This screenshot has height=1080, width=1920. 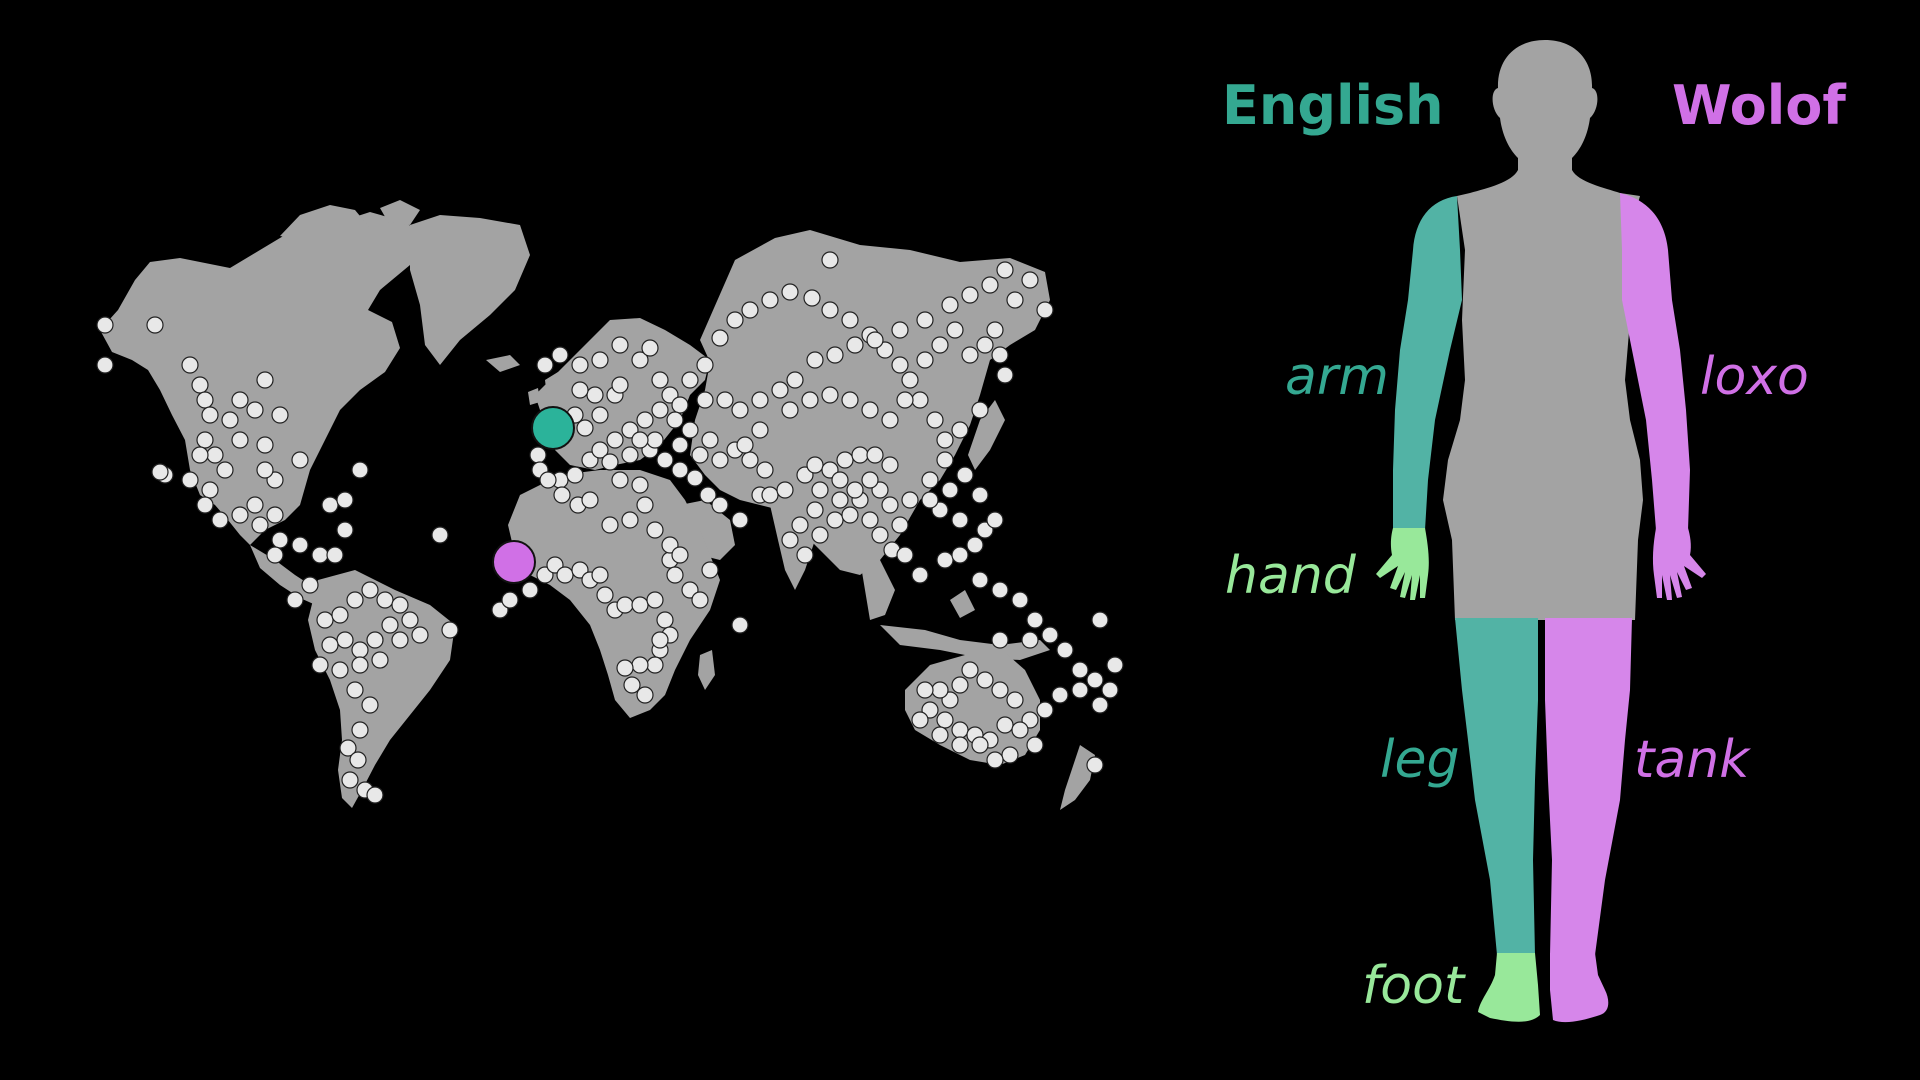 What do you see at coordinates (514, 562) in the screenshot?
I see `wolof-location-dot` at bounding box center [514, 562].